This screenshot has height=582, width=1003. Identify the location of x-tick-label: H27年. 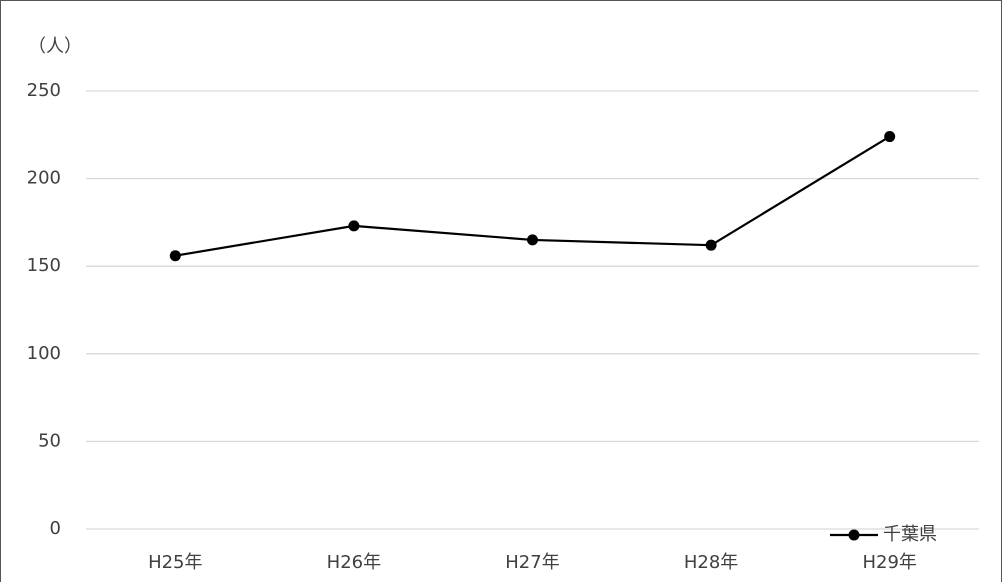
(532, 562).